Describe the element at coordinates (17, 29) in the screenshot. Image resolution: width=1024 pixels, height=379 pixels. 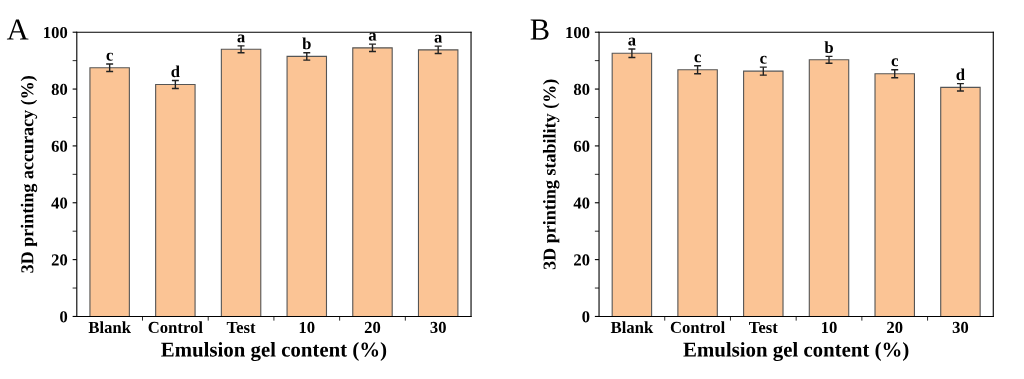
I see `chart-title: A` at that location.